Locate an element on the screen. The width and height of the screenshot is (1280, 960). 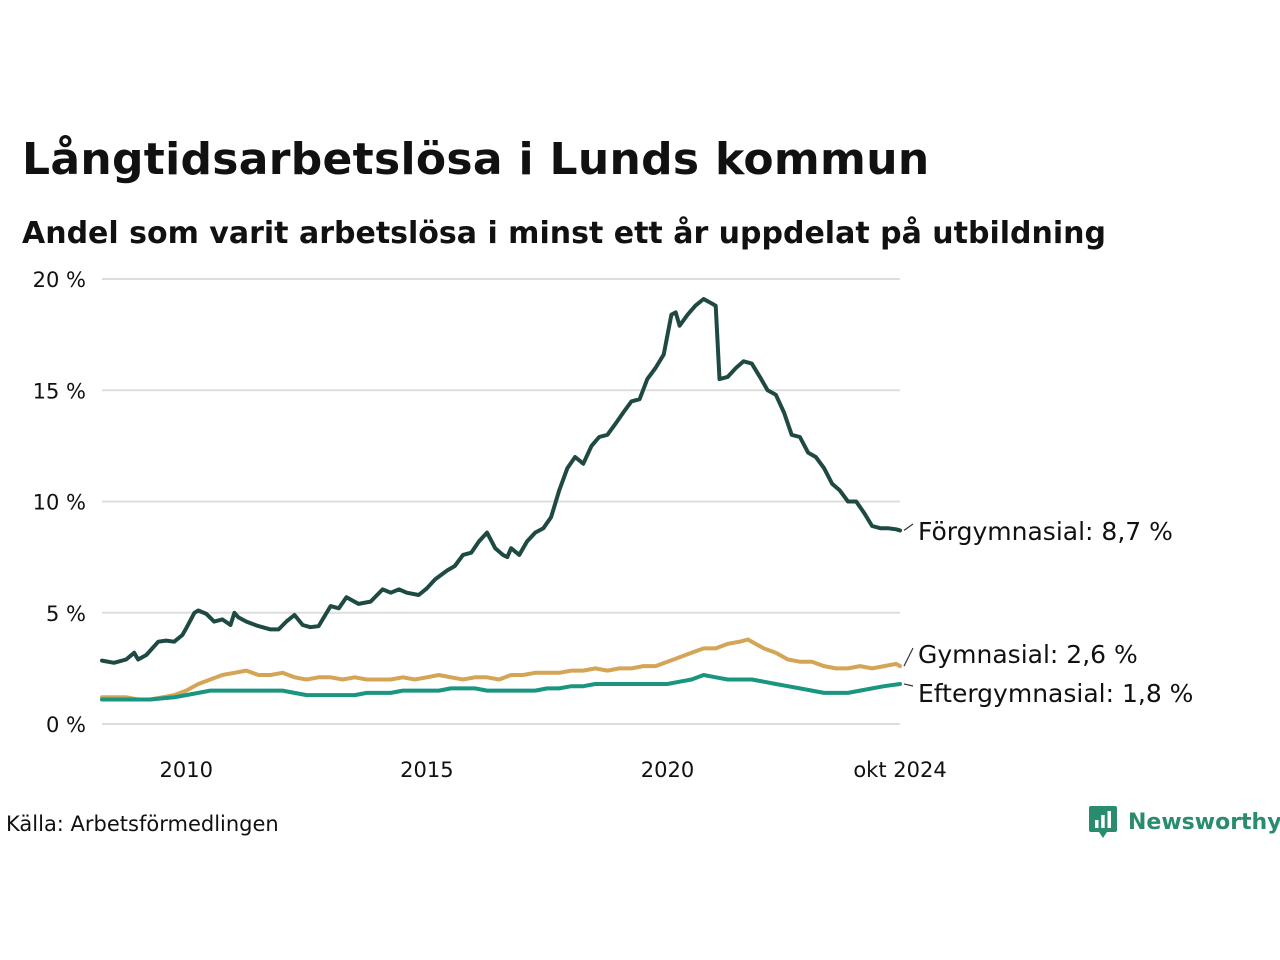
y-tick-label: 0 % is located at coordinates (66, 725).